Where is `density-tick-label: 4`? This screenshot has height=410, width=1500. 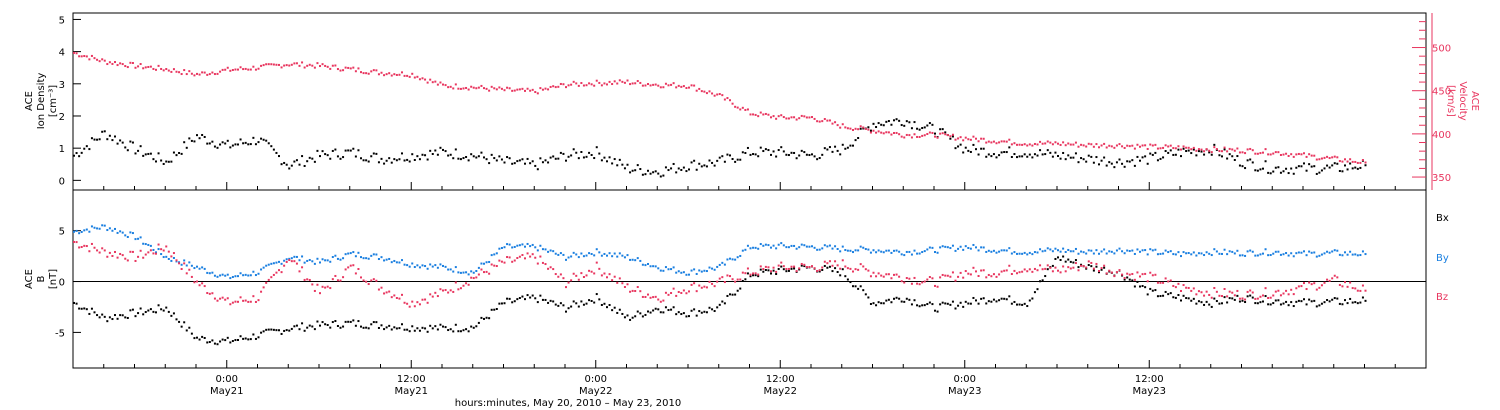 density-tick-label: 4 is located at coordinates (62, 53).